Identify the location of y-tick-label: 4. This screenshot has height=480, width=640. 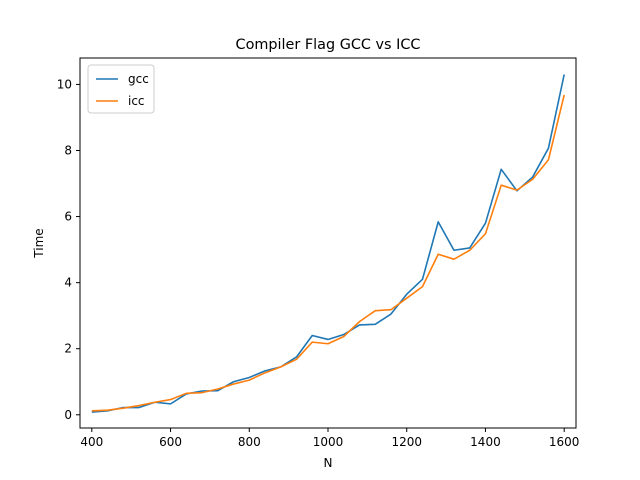
(68, 283).